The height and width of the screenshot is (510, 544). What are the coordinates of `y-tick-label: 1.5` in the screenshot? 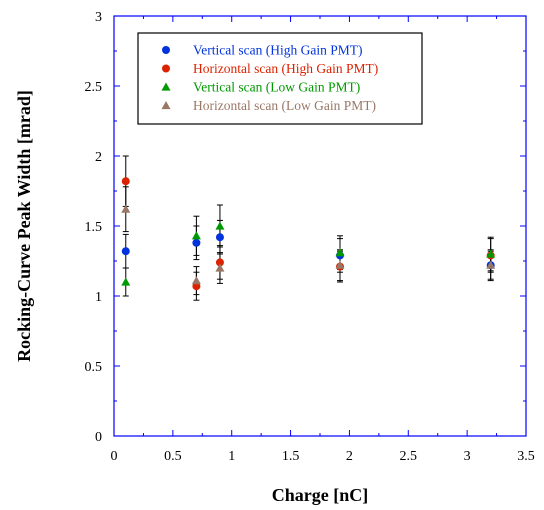 It's located at (94, 227).